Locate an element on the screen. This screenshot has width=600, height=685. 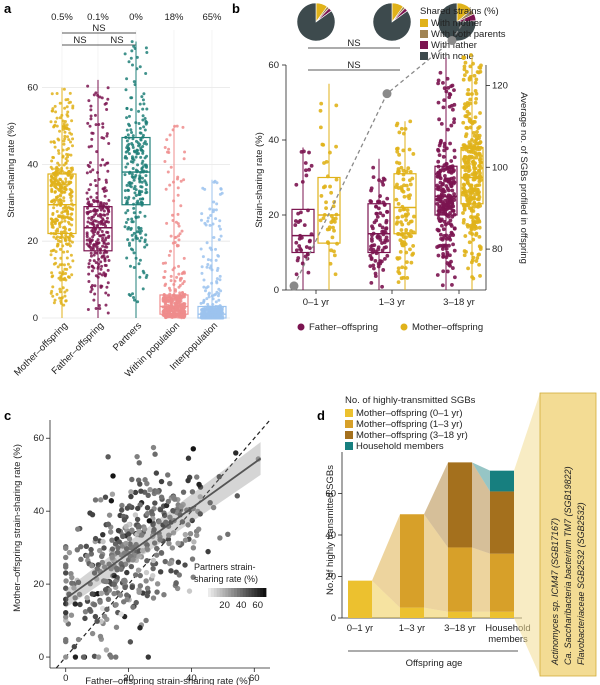
color-legend-tick: 40 is located at coordinates (241, 605).